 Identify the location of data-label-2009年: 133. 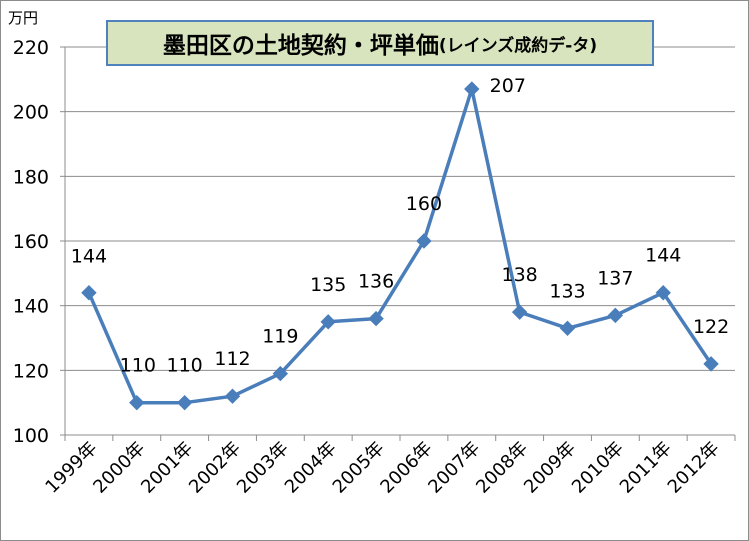
(567, 291).